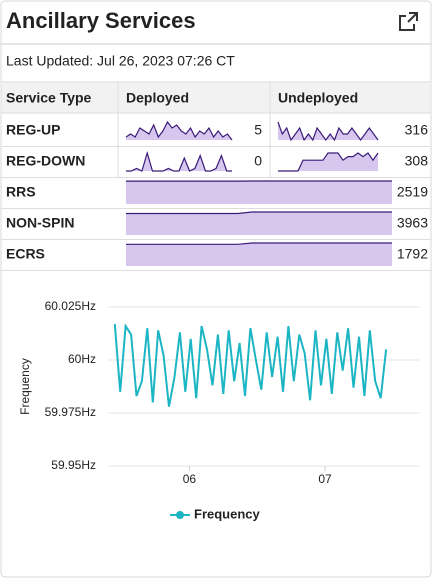 The height and width of the screenshot is (585, 440). Describe the element at coordinates (412, 192) in the screenshot. I see `total-value: 2519` at that location.